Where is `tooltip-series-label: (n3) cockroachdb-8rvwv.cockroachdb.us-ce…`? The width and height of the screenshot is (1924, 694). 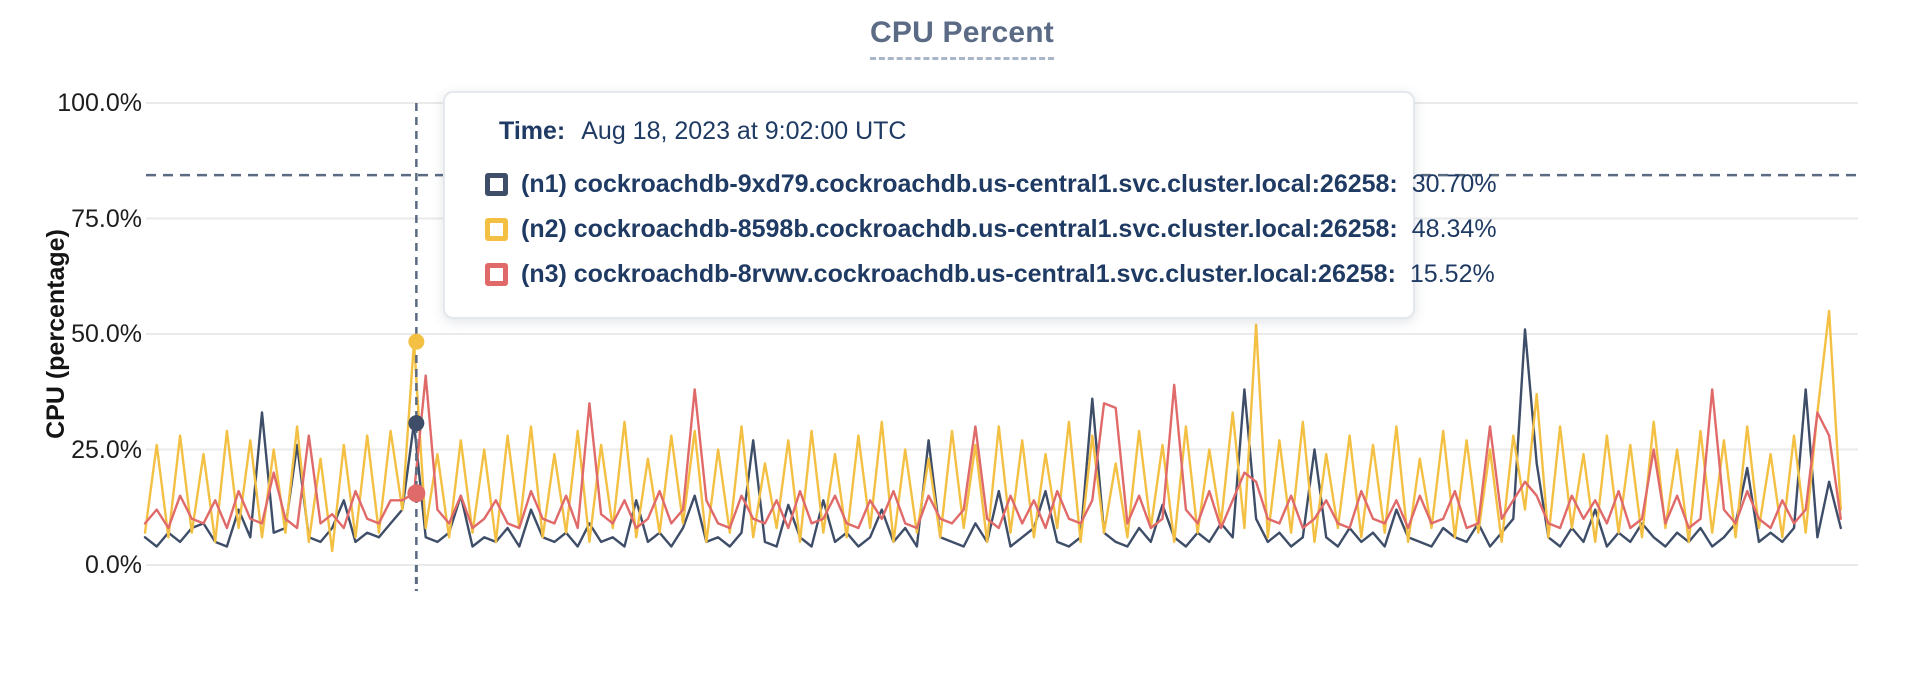 tooltip-series-label: (n3) cockroachdb-8rvwv.cockroachdb.us-ce… is located at coordinates (958, 274).